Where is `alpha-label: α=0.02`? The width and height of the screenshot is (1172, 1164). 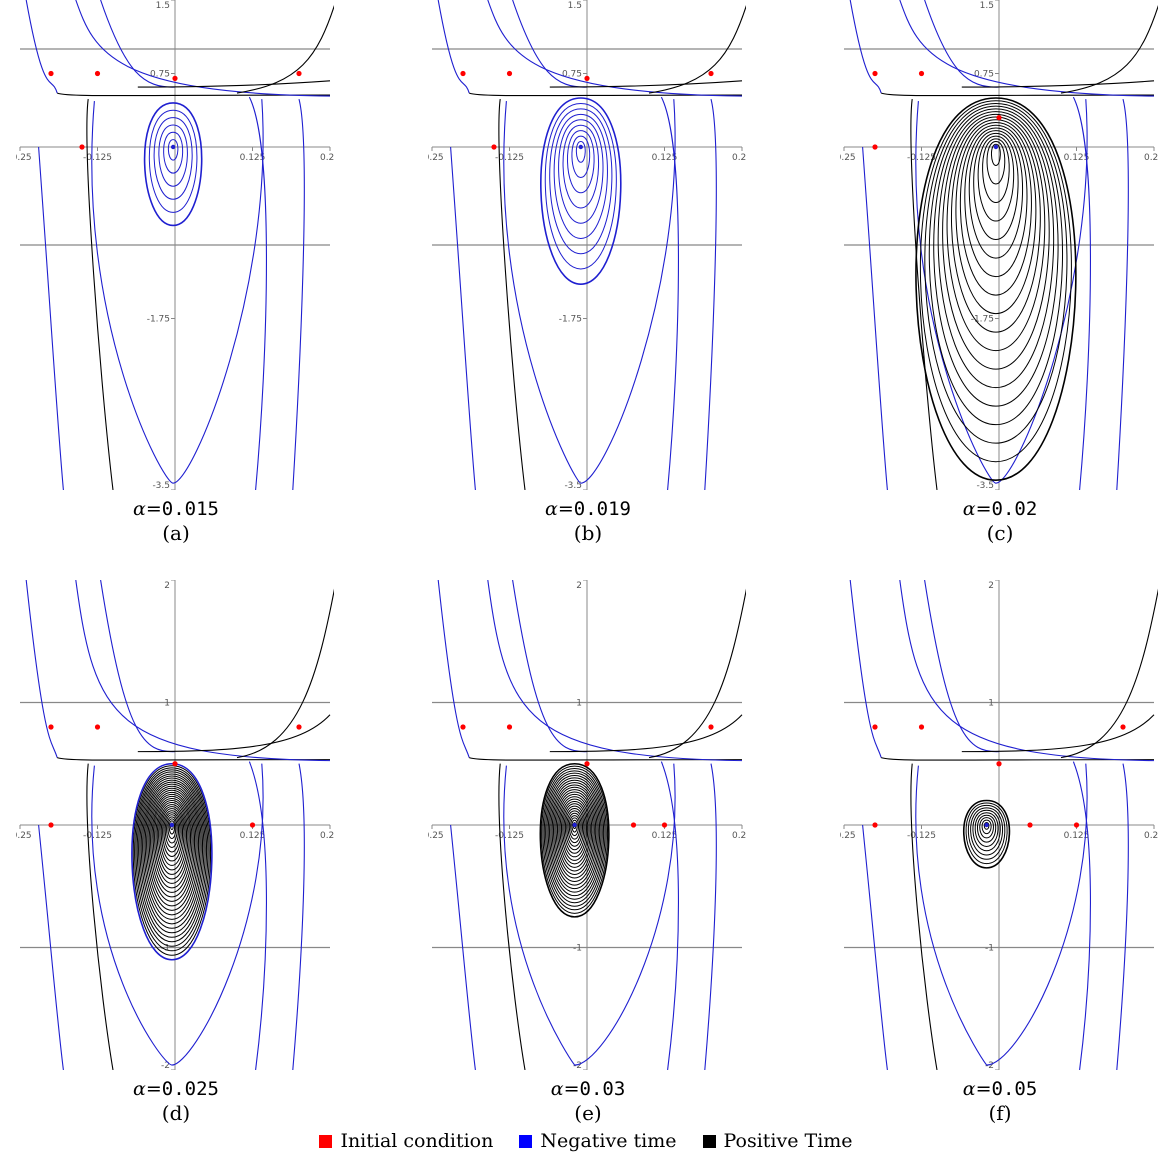
alpha-label: α=0.02 is located at coordinates (1000, 509).